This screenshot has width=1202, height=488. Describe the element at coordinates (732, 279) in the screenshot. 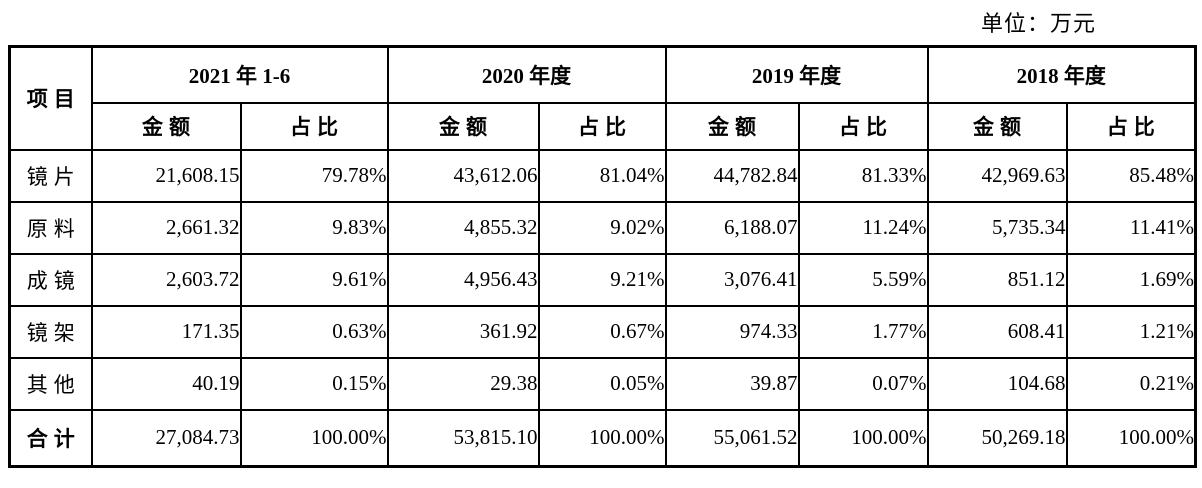

I see `amount-2019: 3,076.41` at that location.